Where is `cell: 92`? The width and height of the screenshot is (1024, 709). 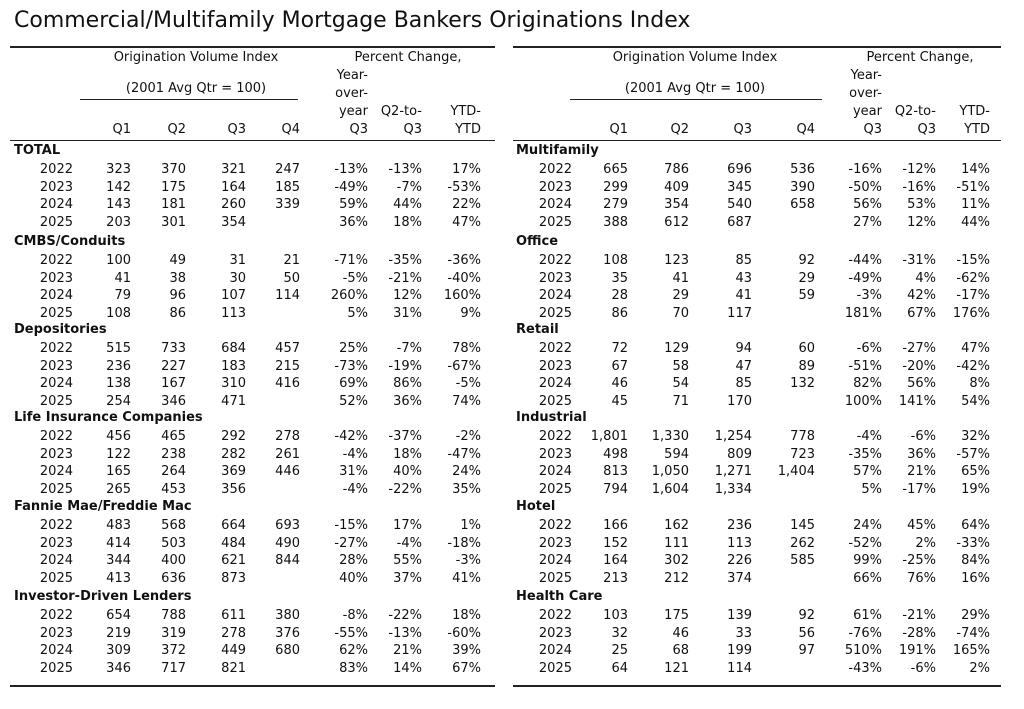
cell: 92 is located at coordinates (806, 260).